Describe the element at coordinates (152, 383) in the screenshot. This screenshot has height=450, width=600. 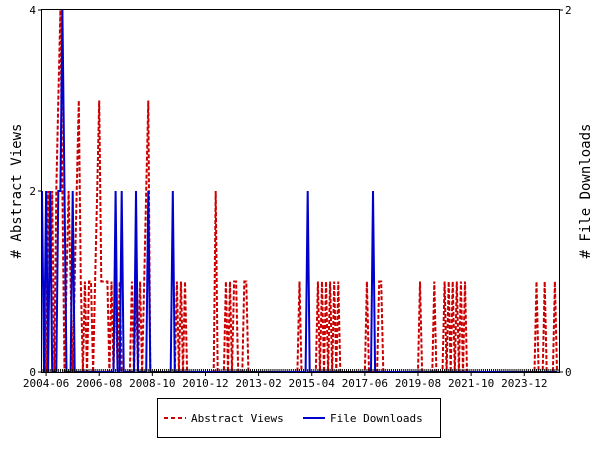
I see `x-tick-label: 2008-10` at that location.